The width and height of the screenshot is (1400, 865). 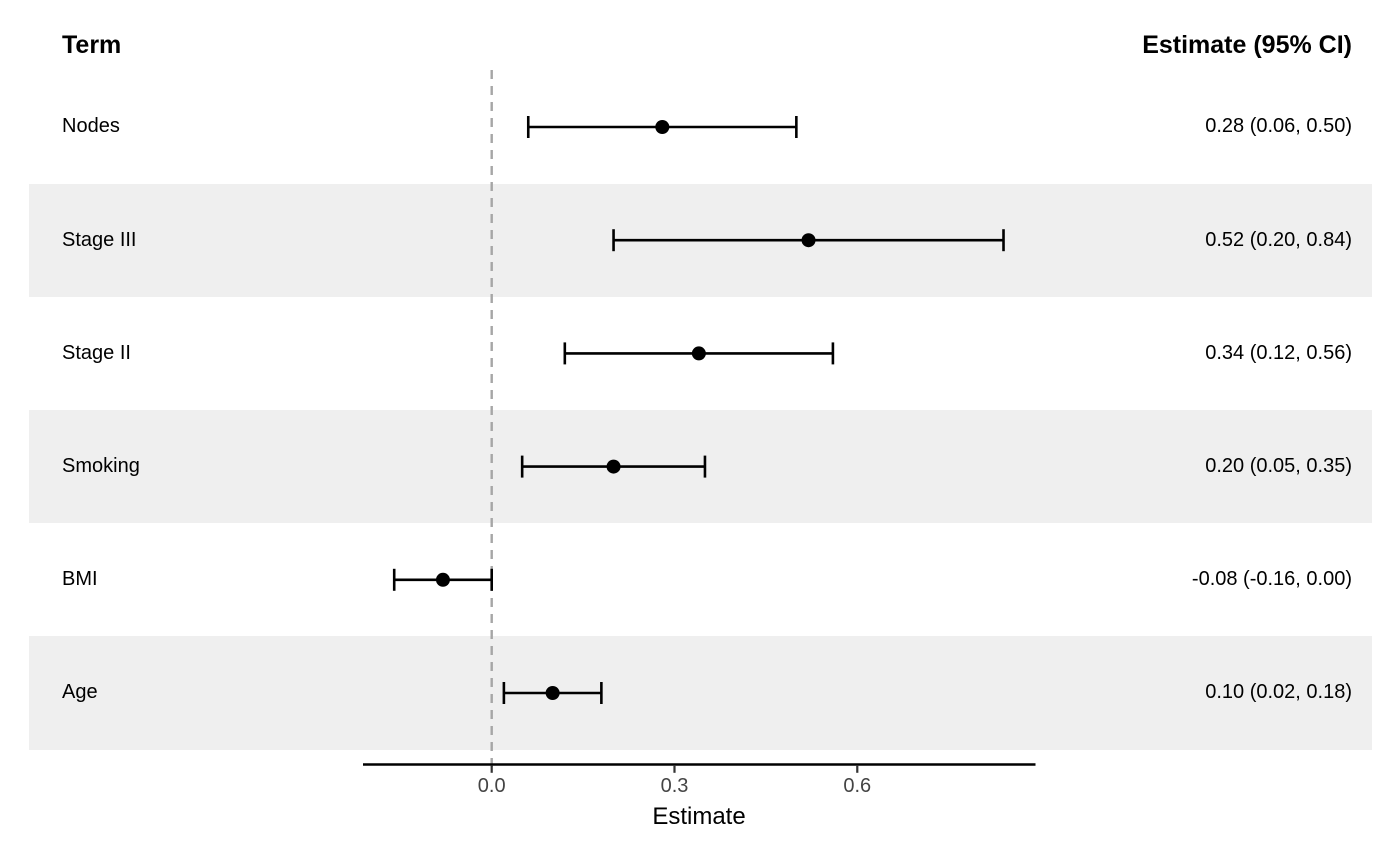 I want to click on estimate-ci-label: 0.52 (0.20, 0.84), so click(x=1278, y=239).